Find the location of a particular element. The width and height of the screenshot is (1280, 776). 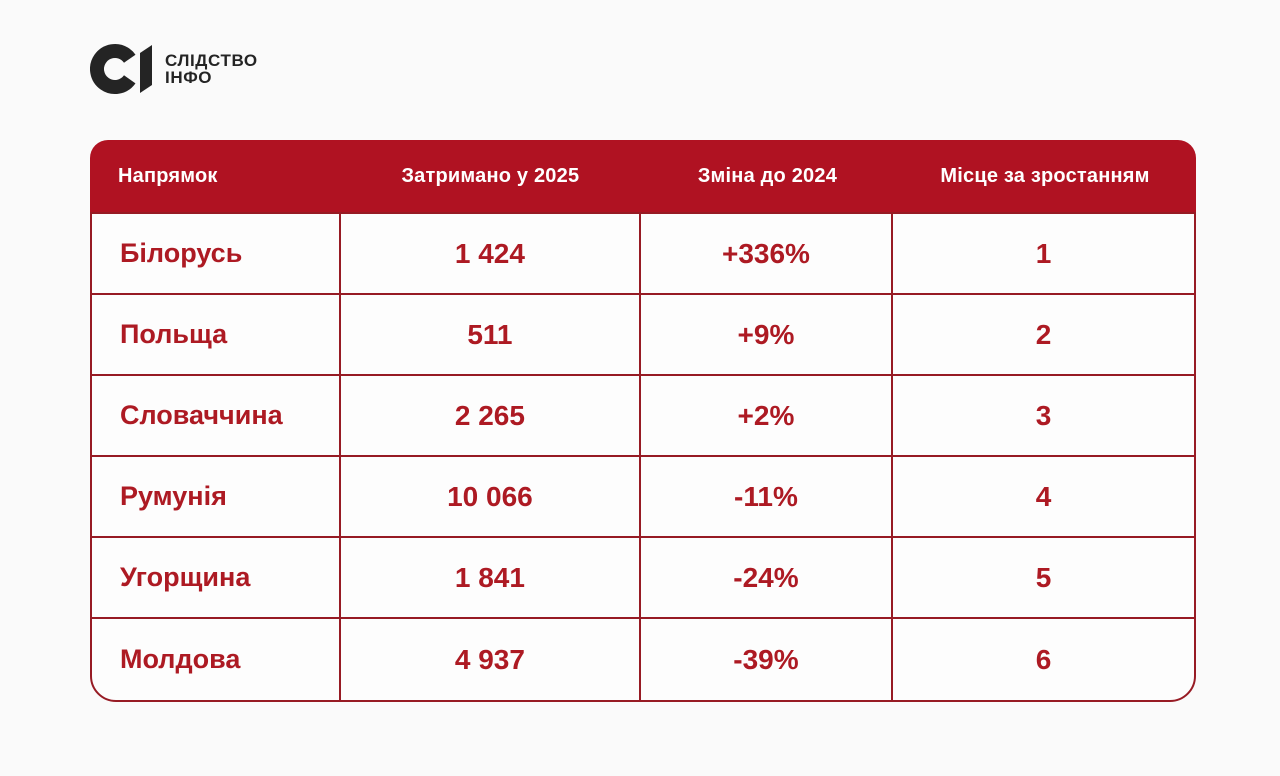

slidstvo-info-logo: СЛІДСТВО ІНФО is located at coordinates (174, 69).